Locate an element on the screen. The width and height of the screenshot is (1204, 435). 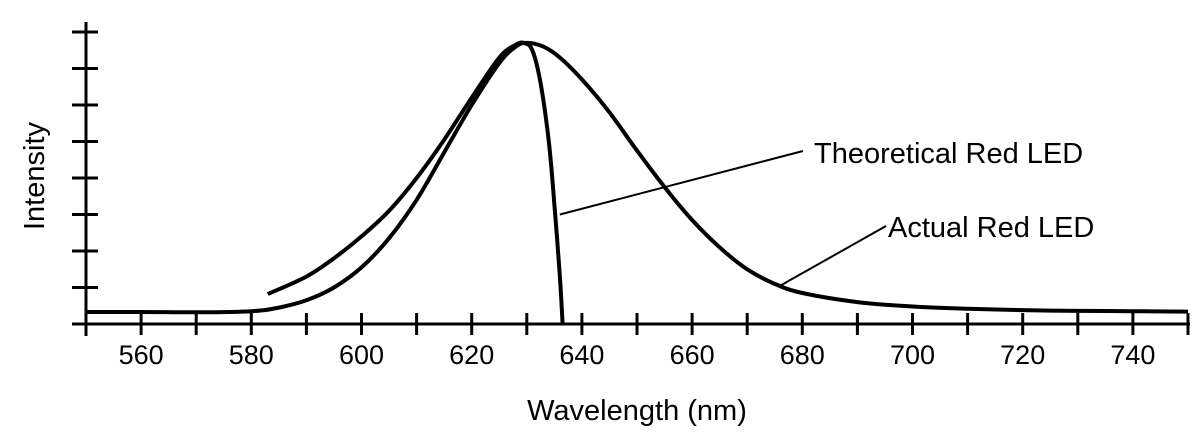
x-tick-label-620: 620 is located at coordinates (471, 355).